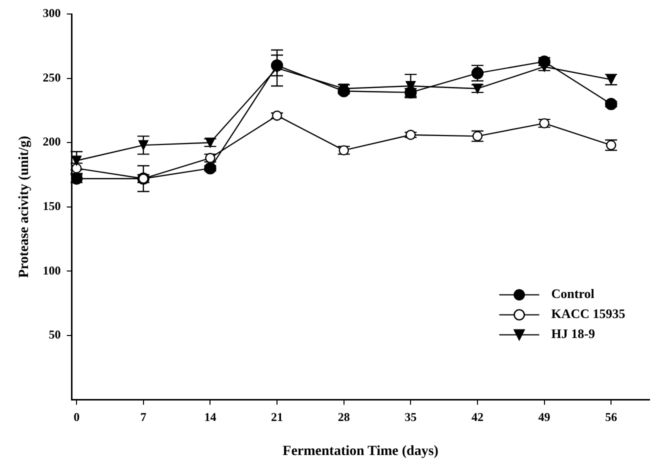 The image size is (656, 466). What do you see at coordinates (210, 417) in the screenshot?
I see `x-tick-label: 14` at bounding box center [210, 417].